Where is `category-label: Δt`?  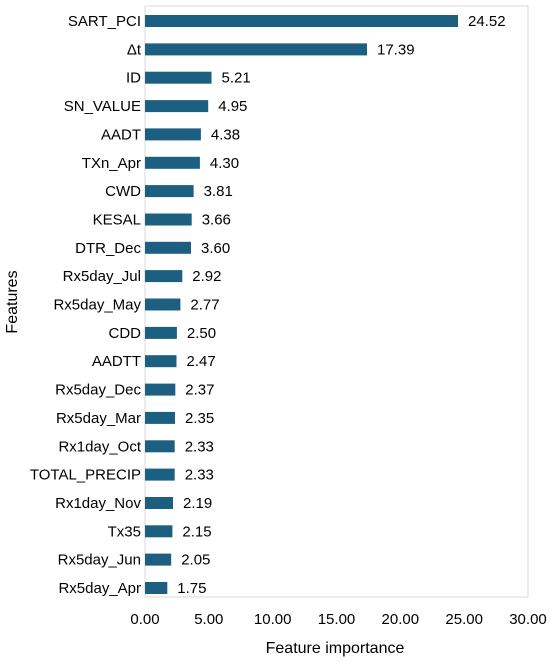
category-label: Δt is located at coordinates (134, 49).